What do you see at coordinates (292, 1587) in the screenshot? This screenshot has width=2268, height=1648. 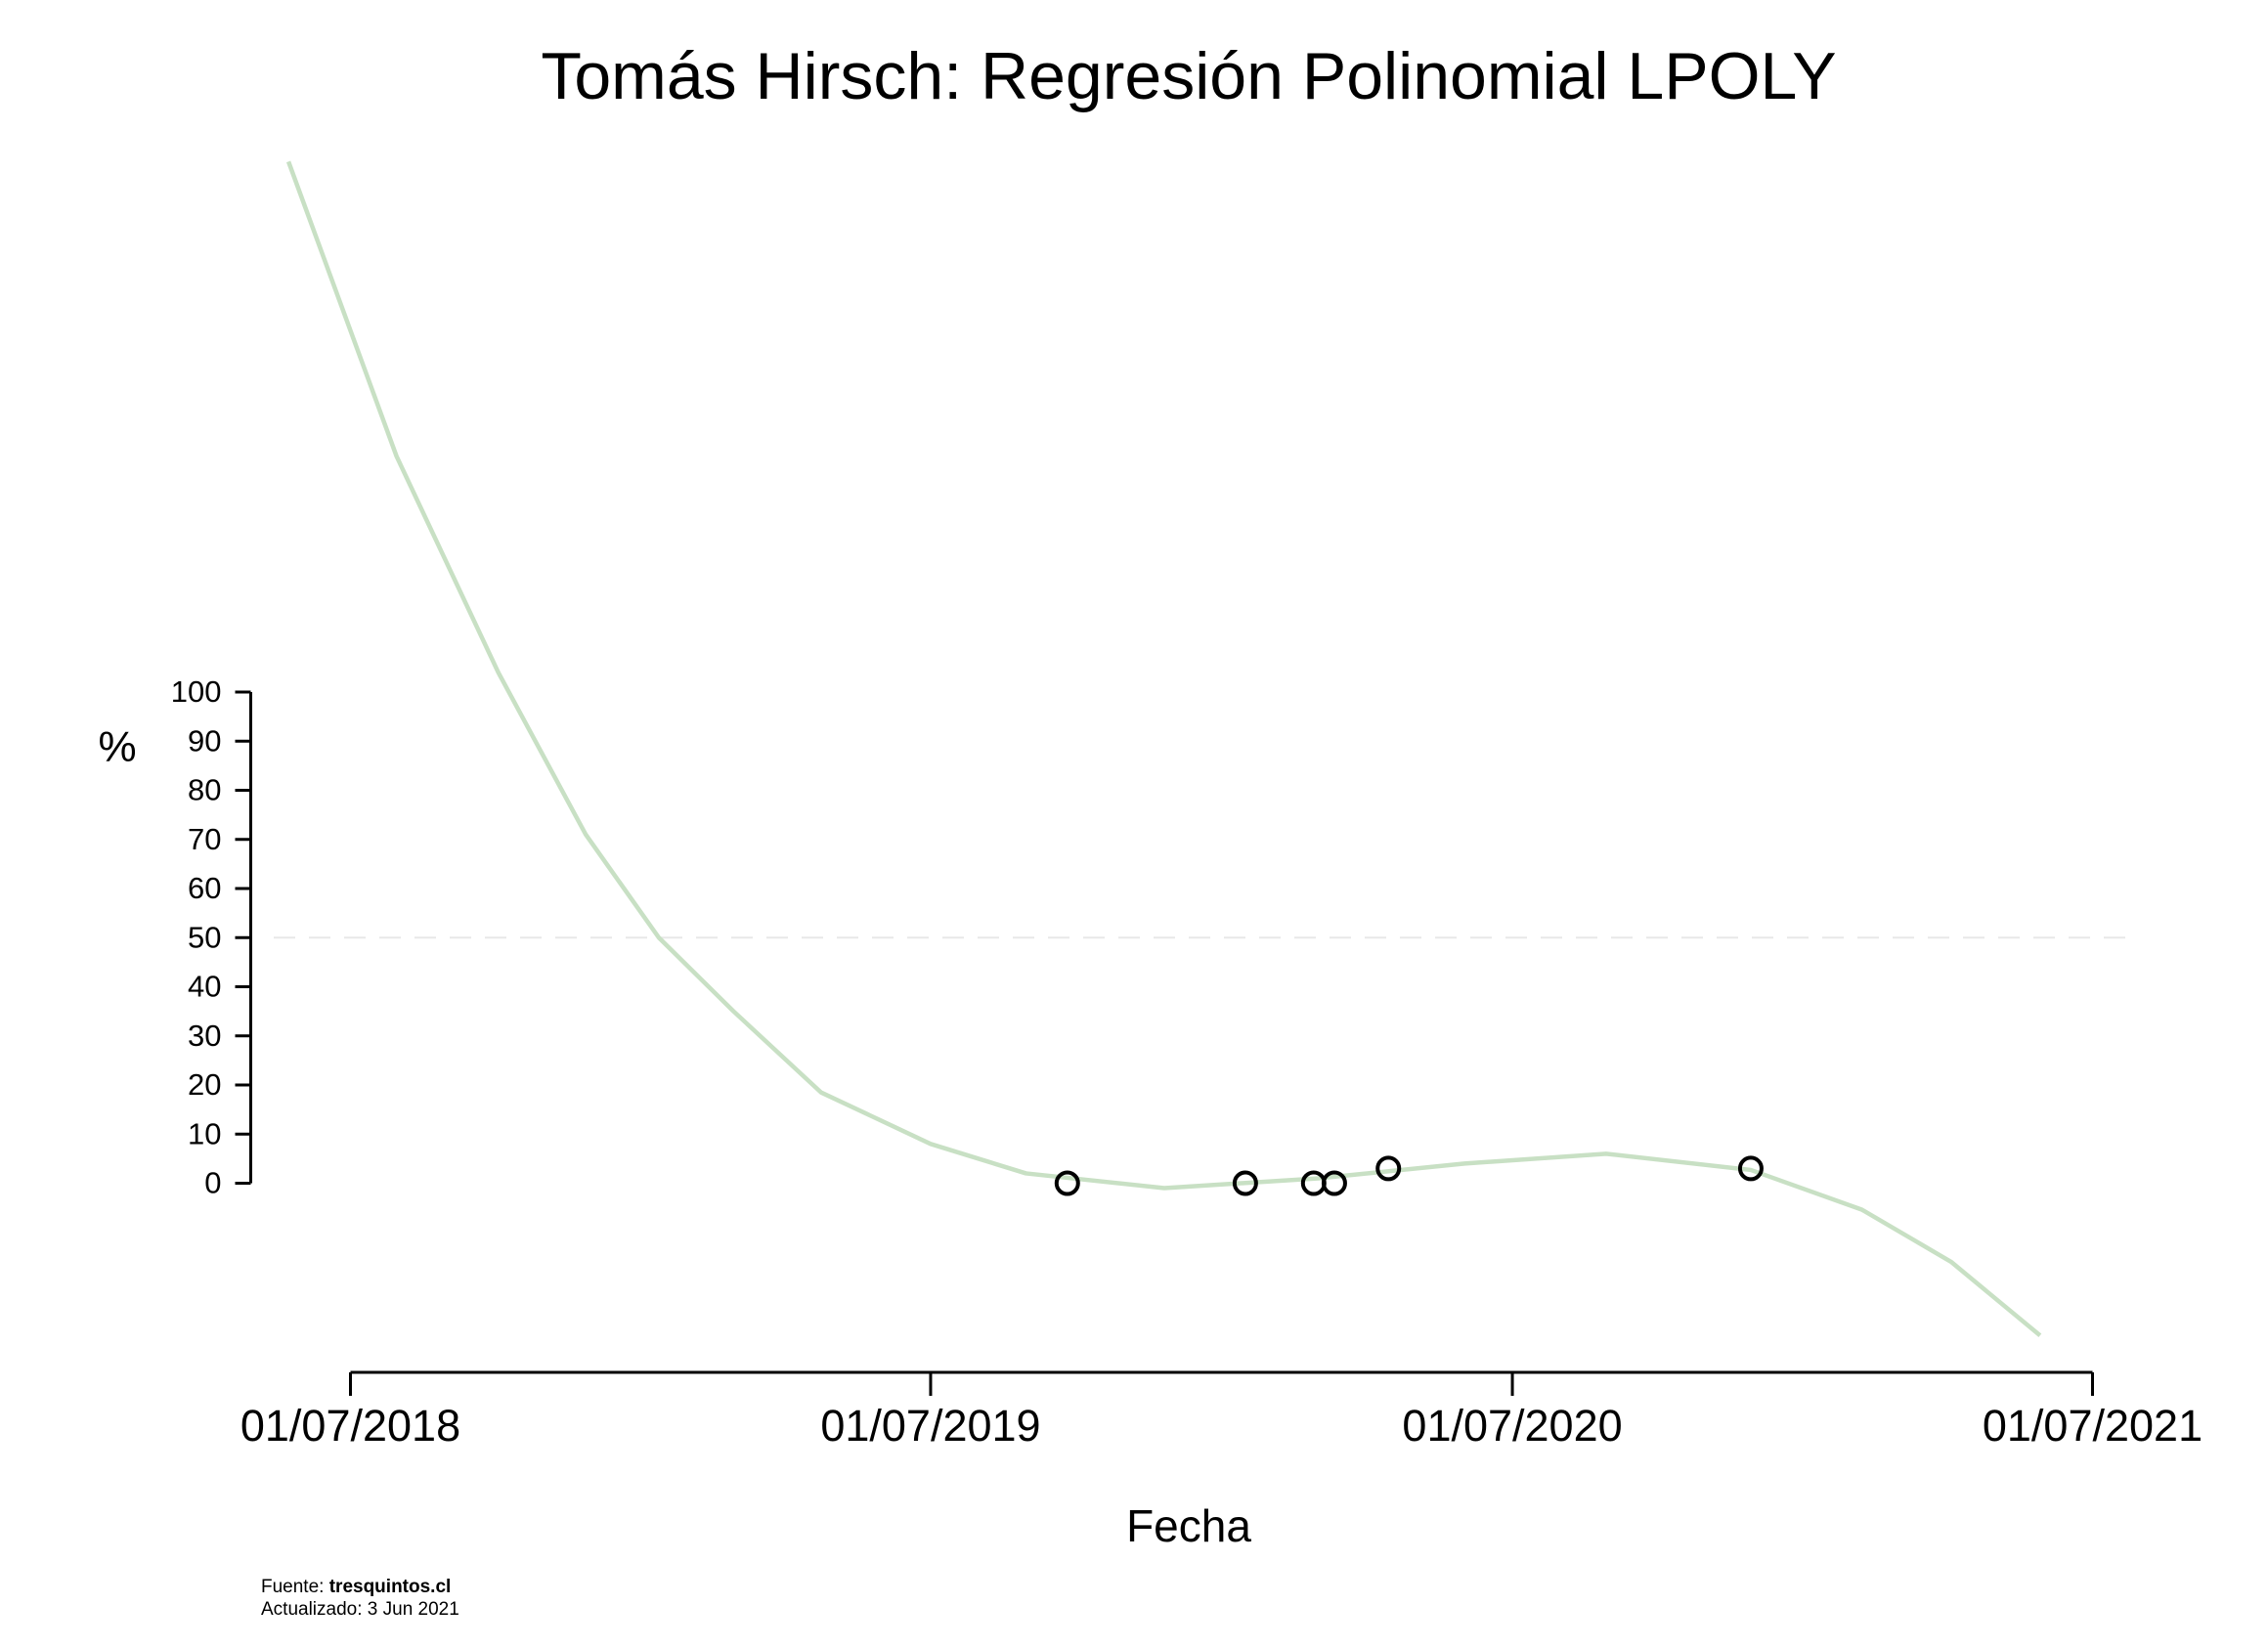 I see `source-label: Fuente:` at bounding box center [292, 1587].